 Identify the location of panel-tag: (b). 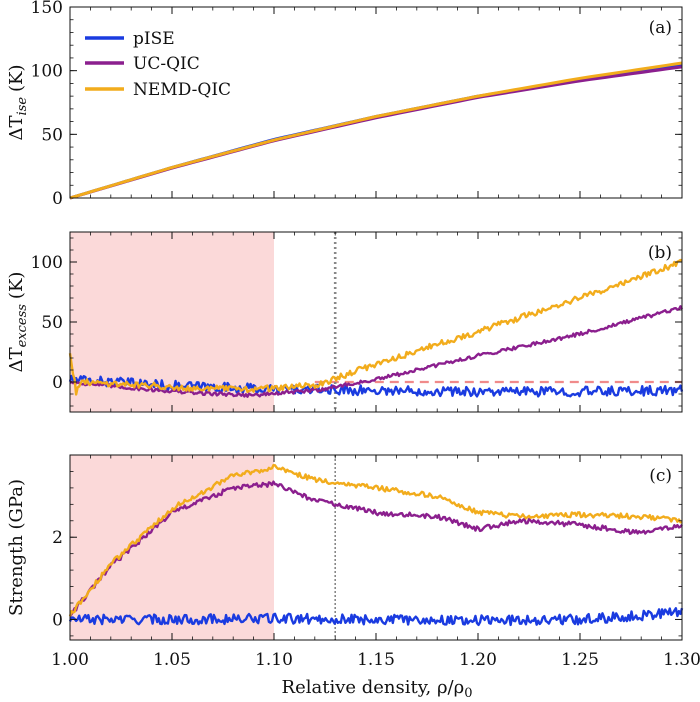
(660, 253).